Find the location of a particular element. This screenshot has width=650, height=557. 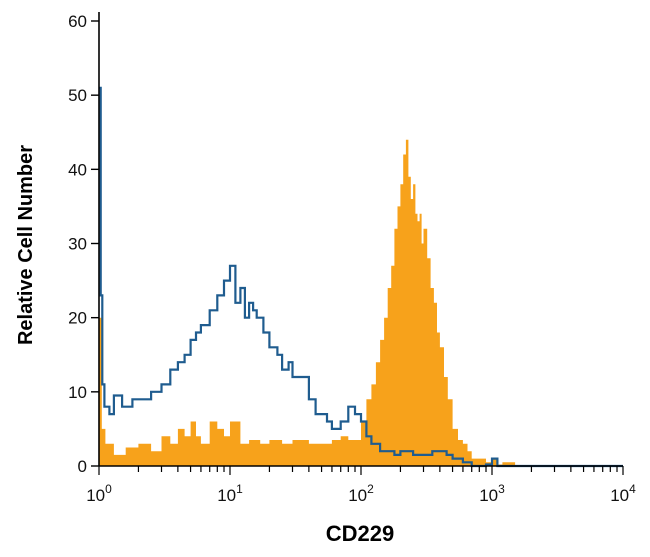

x-tick-label: 10² is located at coordinates (361, 493).